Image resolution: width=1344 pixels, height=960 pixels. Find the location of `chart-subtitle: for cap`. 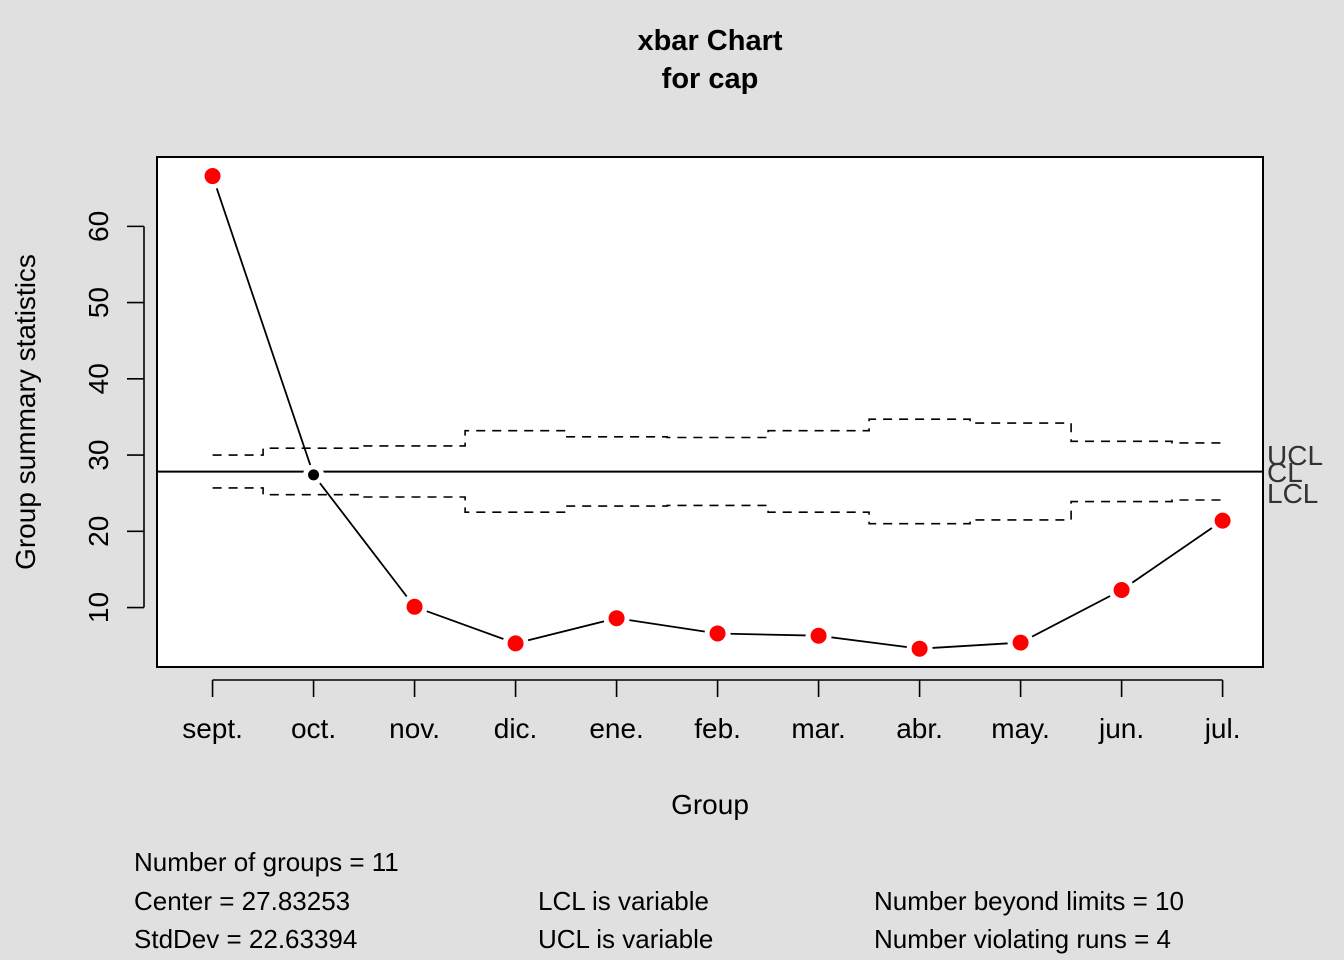

chart-subtitle: for cap is located at coordinates (710, 79).